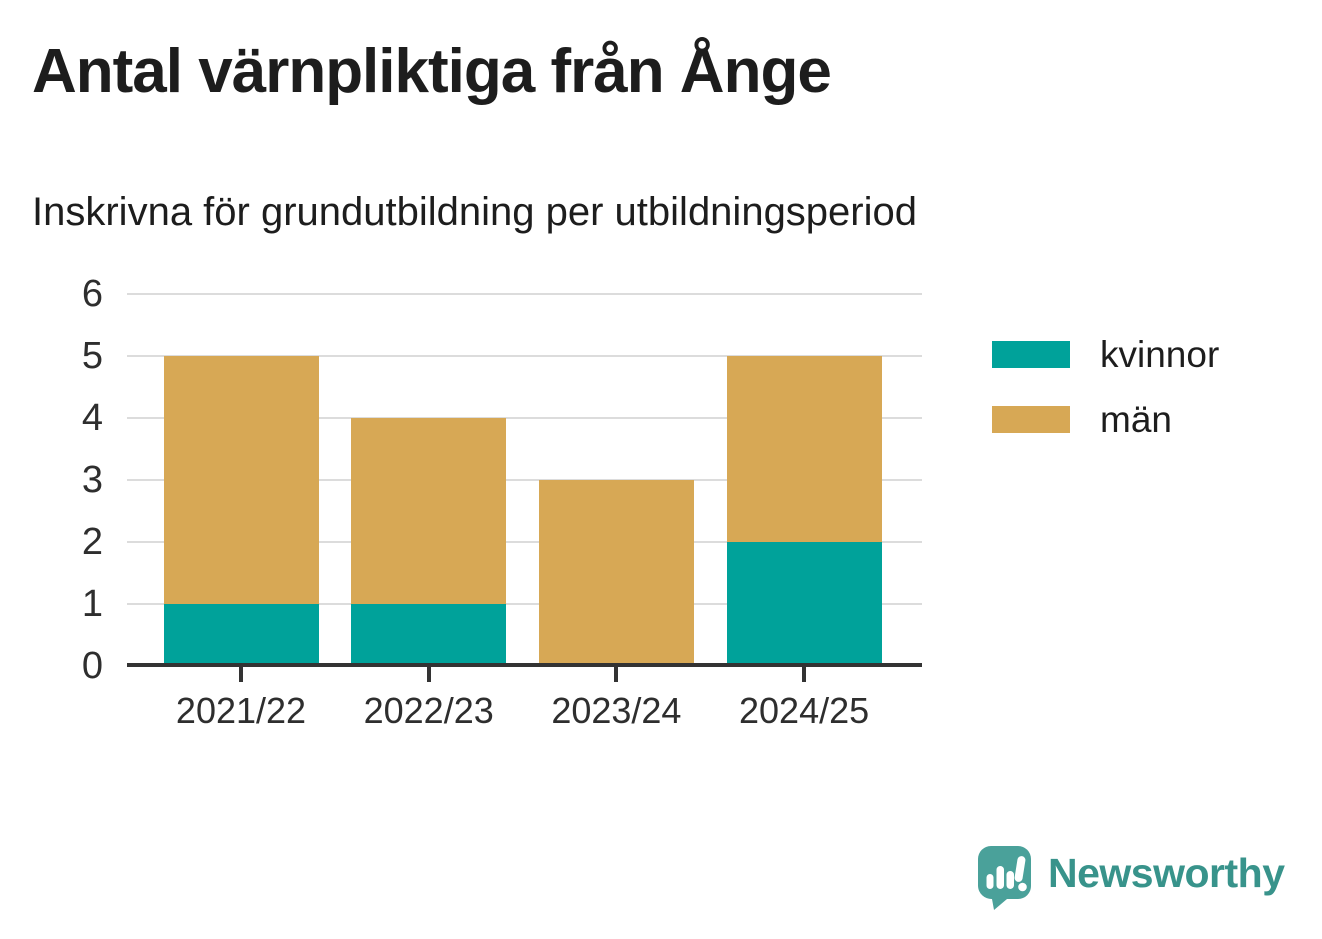 This screenshot has width=1322, height=939. What do you see at coordinates (524, 418) in the screenshot?
I see `gridline-y4` at bounding box center [524, 418].